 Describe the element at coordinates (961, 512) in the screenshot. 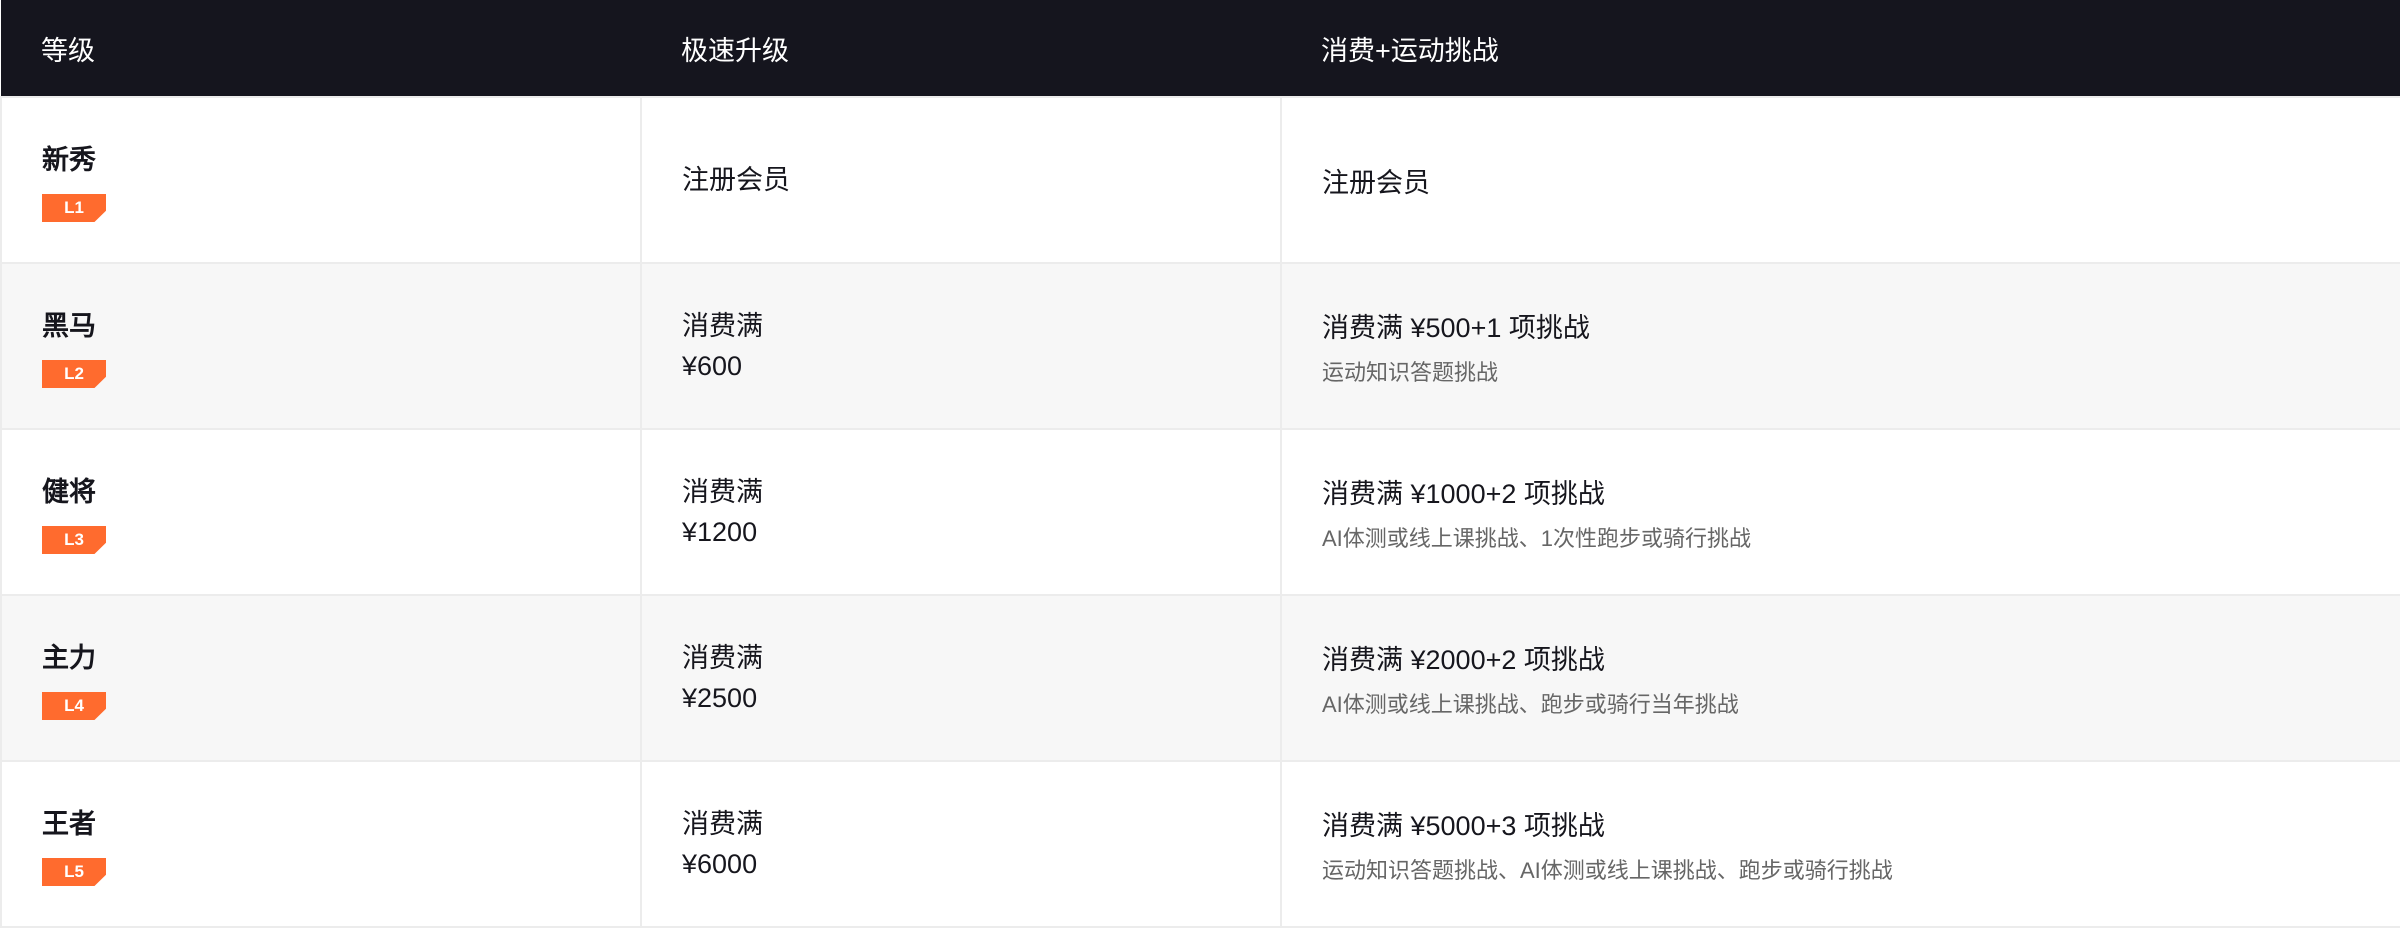

I see `fast-upgrade-cell: 消费满 ¥1200` at that location.